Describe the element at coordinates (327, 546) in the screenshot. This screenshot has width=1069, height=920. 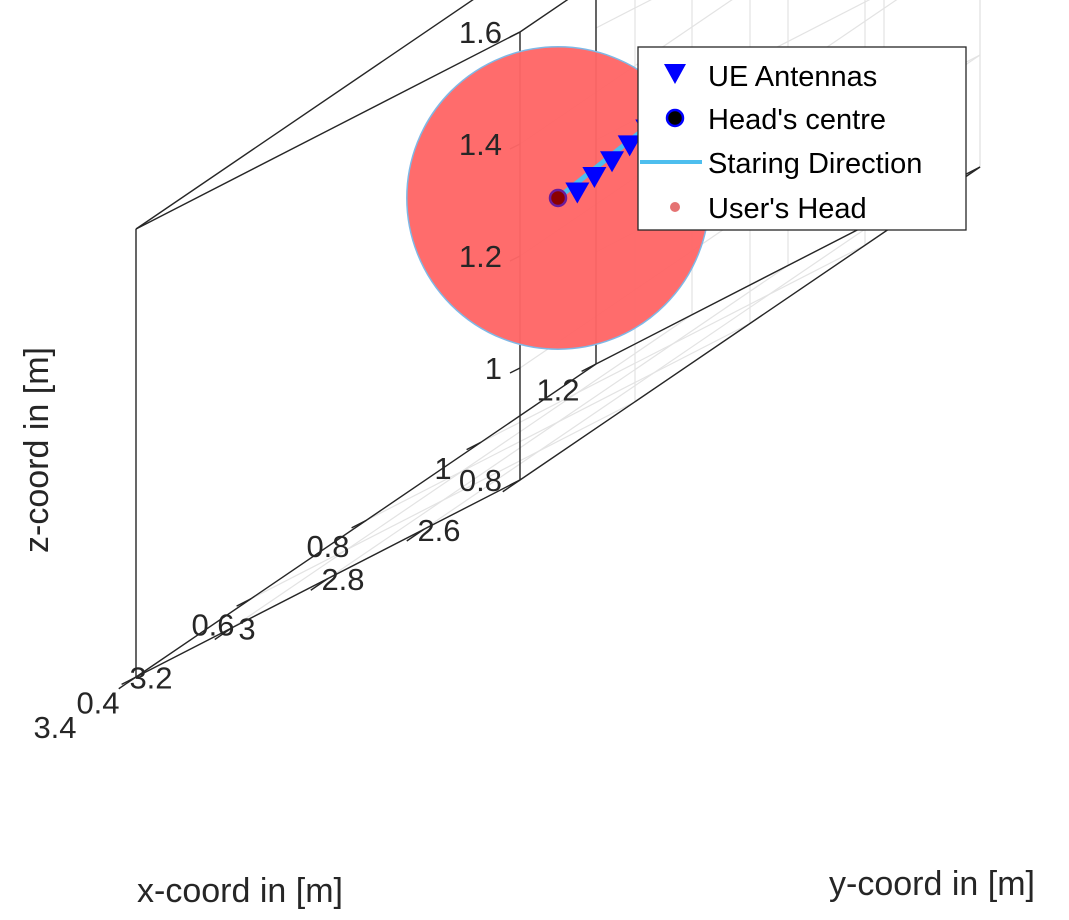
I see `y-tick-label: 0.8` at that location.